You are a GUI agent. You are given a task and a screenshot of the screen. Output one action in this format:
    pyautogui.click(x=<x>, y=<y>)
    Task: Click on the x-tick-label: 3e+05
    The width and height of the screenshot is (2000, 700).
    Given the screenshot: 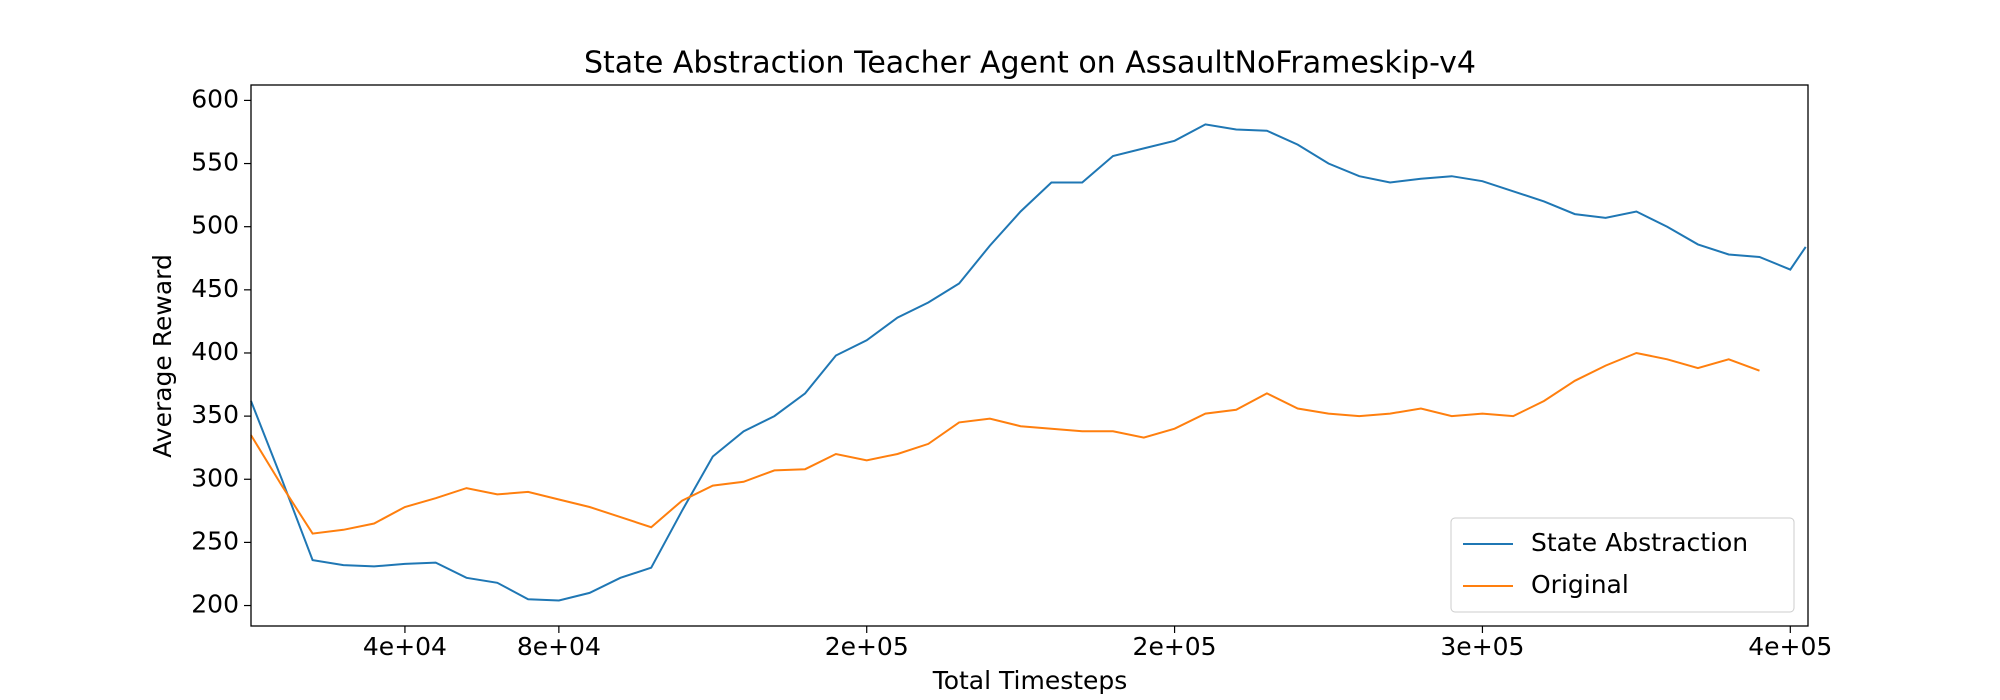 What is the action you would take?
    pyautogui.click(x=1482, y=646)
    